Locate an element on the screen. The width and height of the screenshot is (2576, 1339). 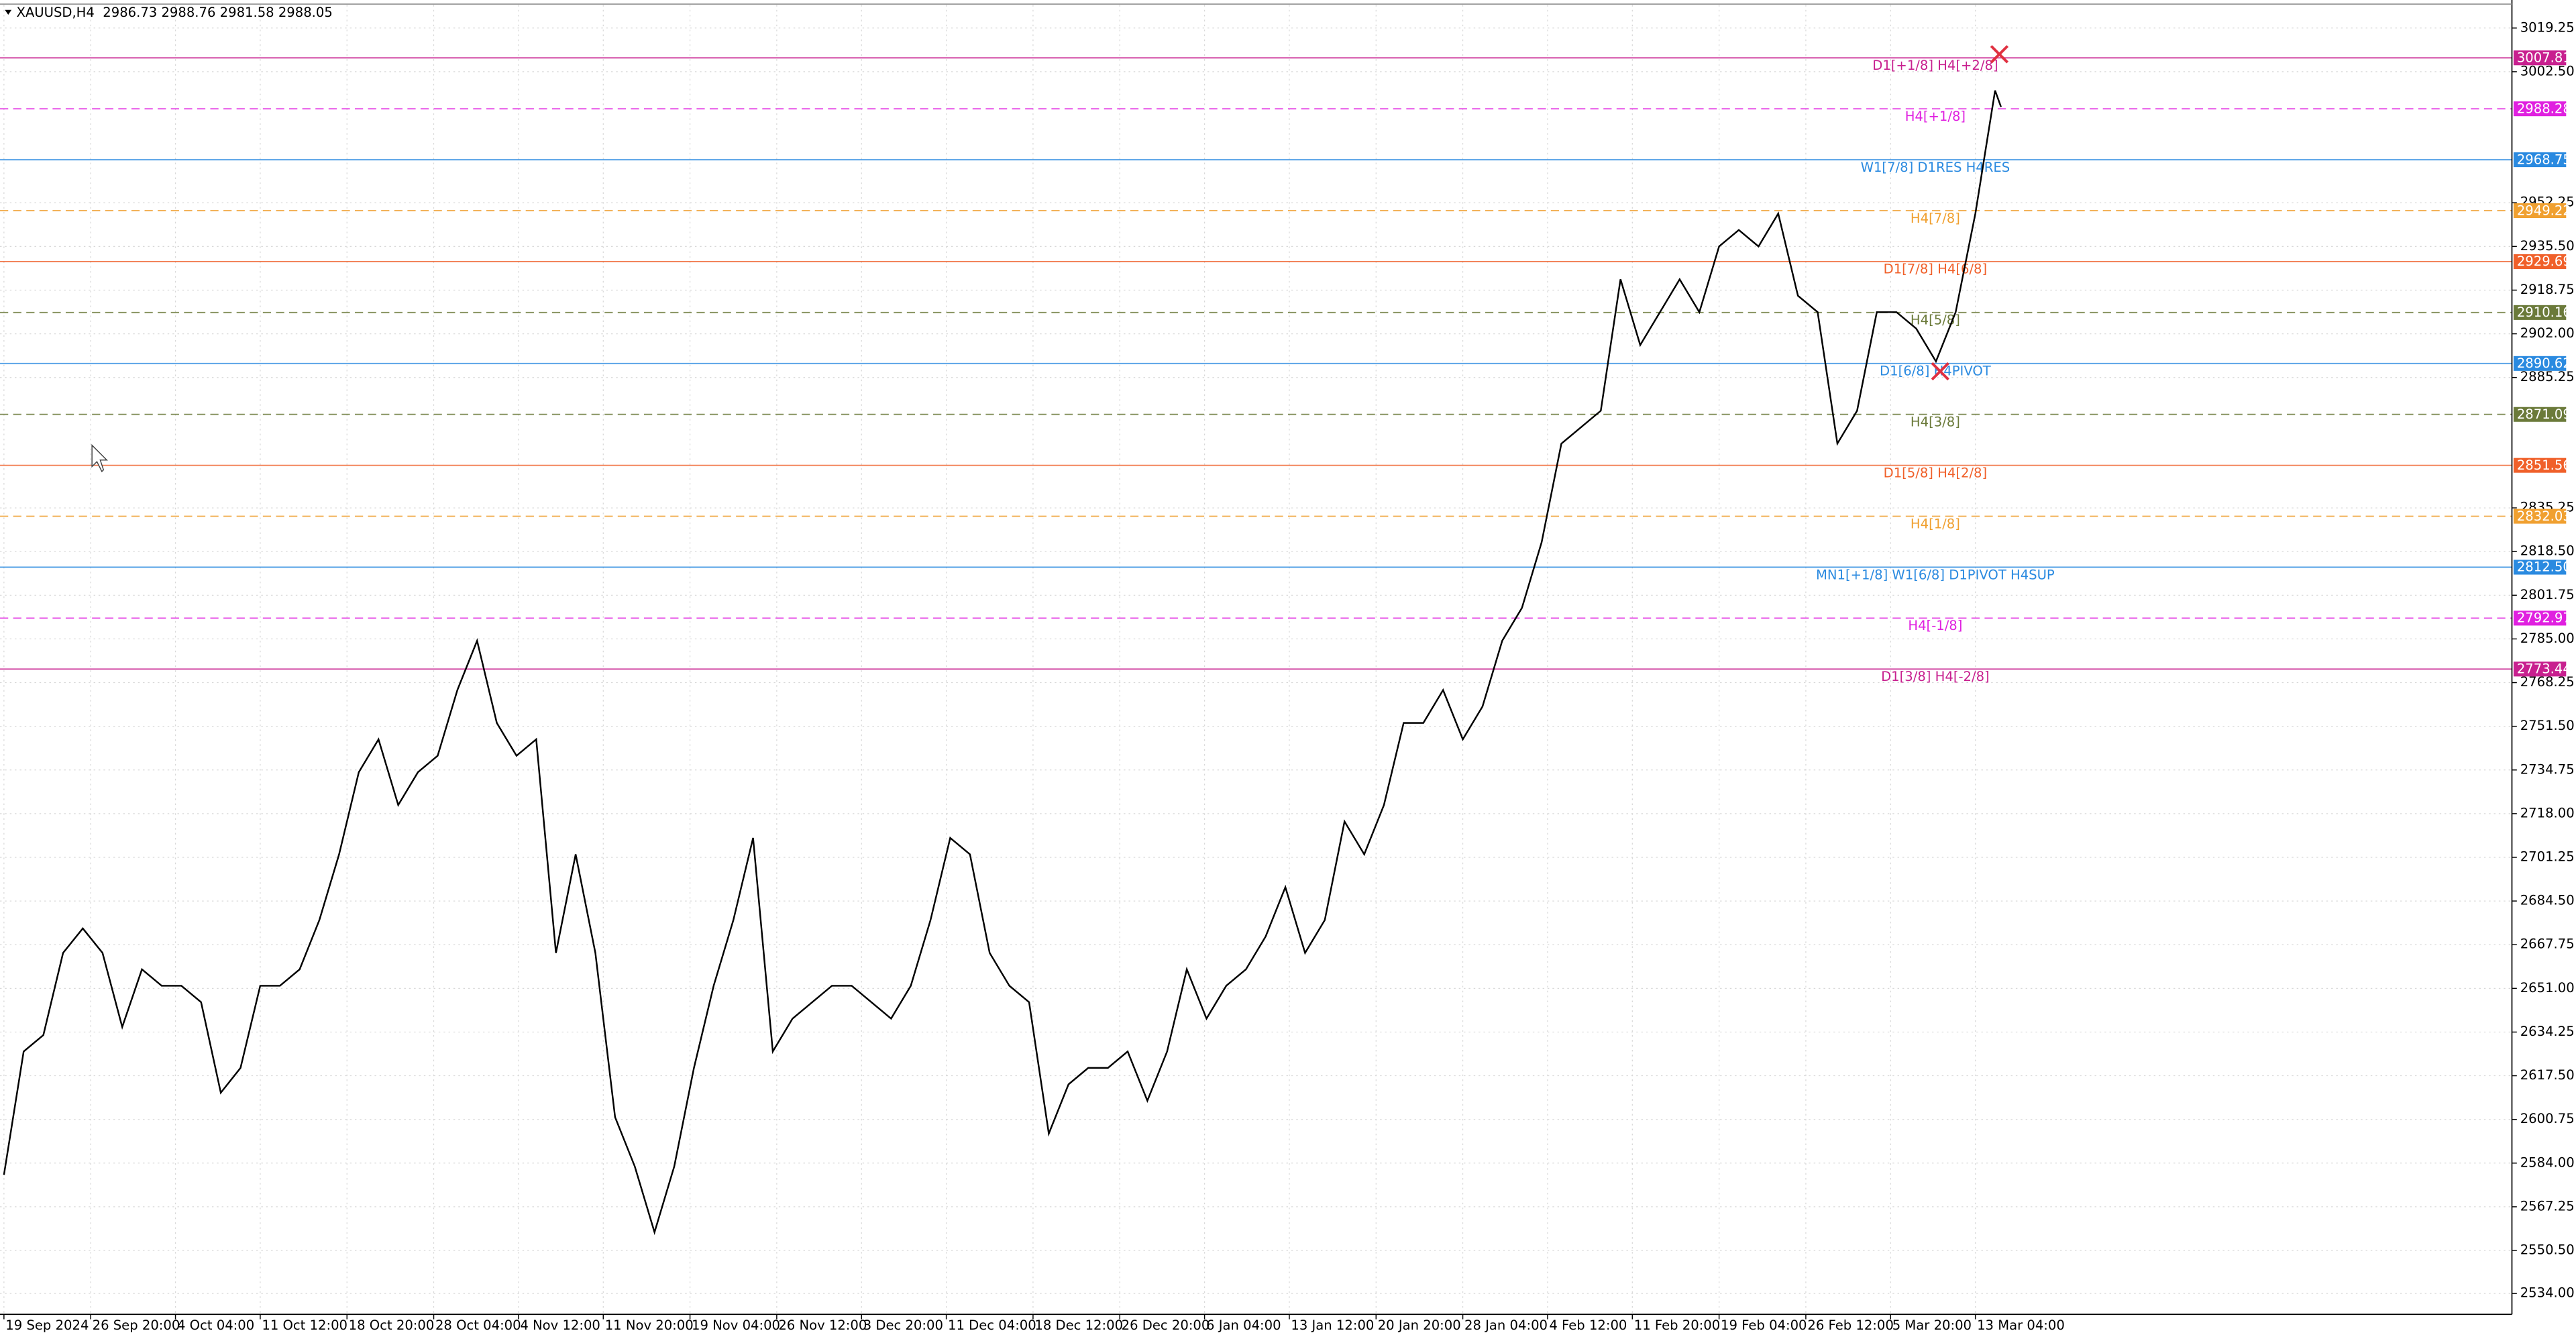
y-tick-label: 2534.00 is located at coordinates (2547, 1293).